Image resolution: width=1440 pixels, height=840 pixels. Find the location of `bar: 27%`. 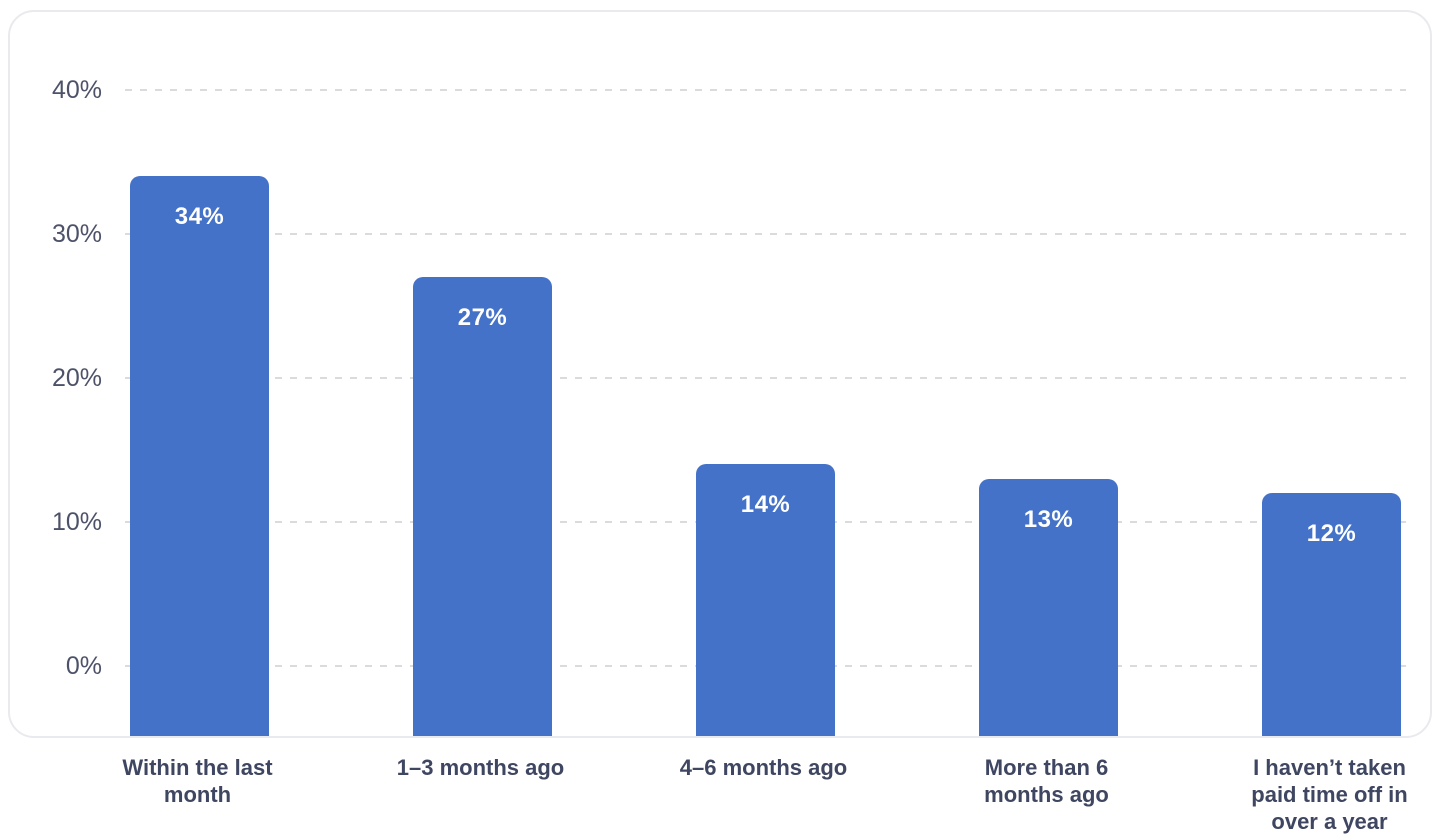

bar: 27% is located at coordinates (482, 506).